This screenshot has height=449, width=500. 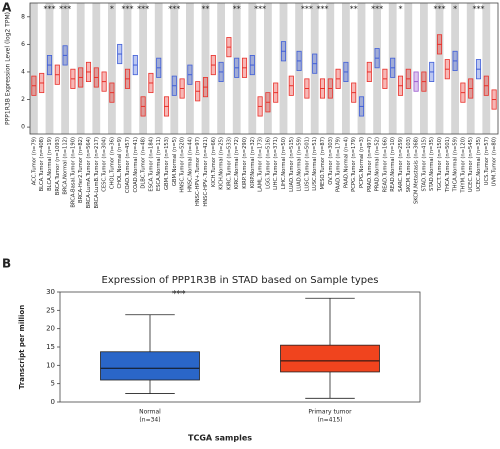 I want to click on x-tick-label: LUAD.Tumor (n=515), so click(x=292, y=164).